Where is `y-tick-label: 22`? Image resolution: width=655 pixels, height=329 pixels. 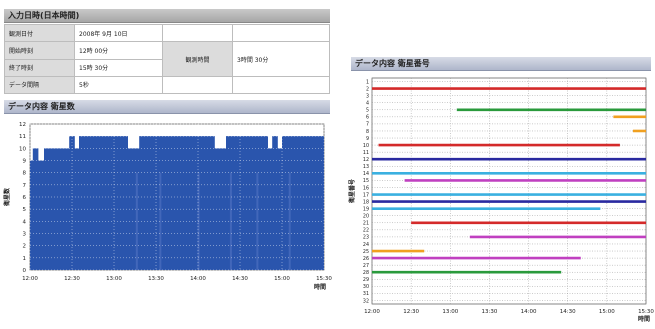 y-tick-label: 22 is located at coordinates (366, 231).